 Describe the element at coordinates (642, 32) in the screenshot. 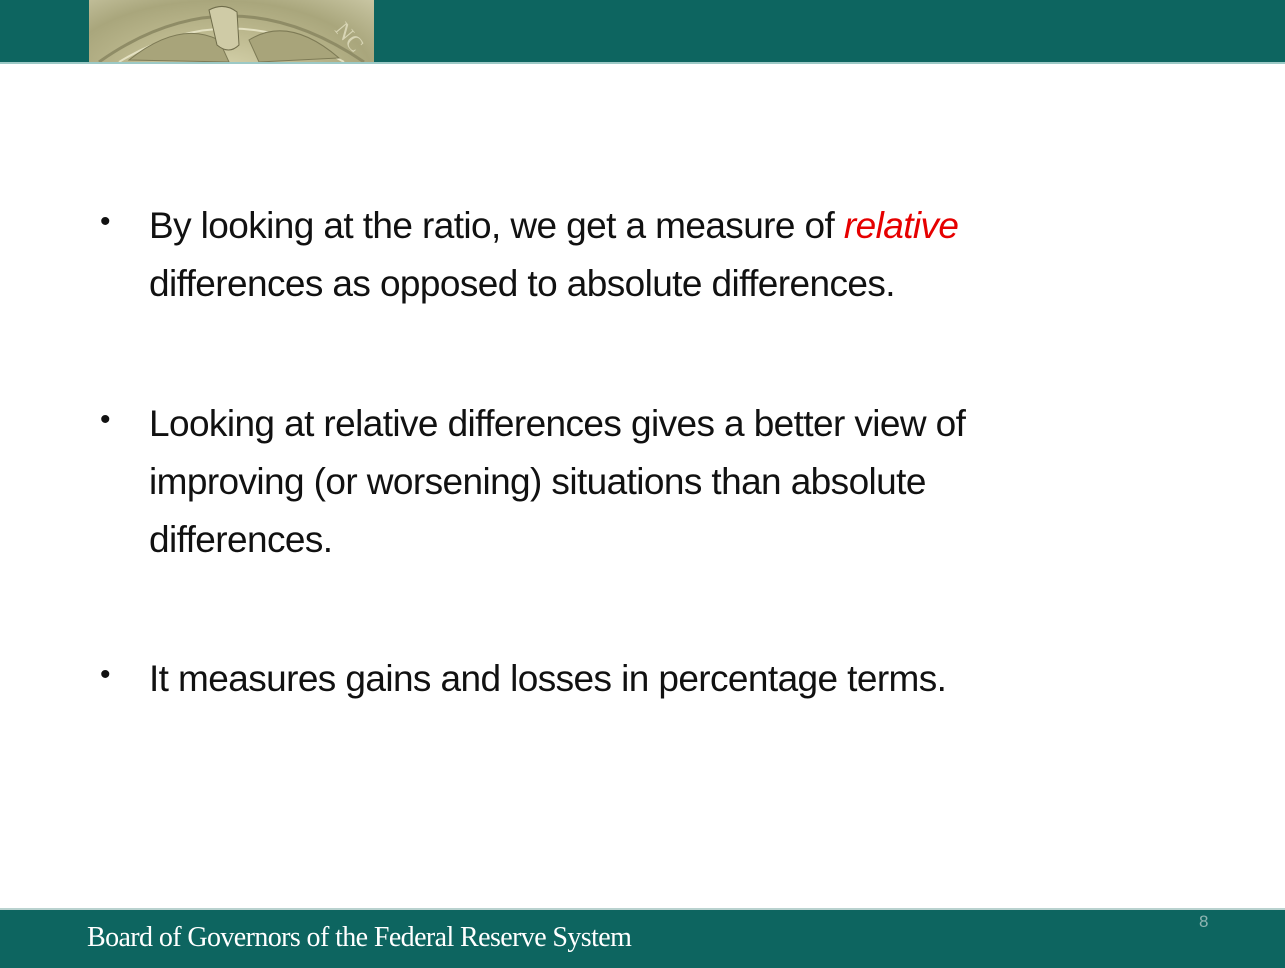

I see `header-bar: NC` at that location.